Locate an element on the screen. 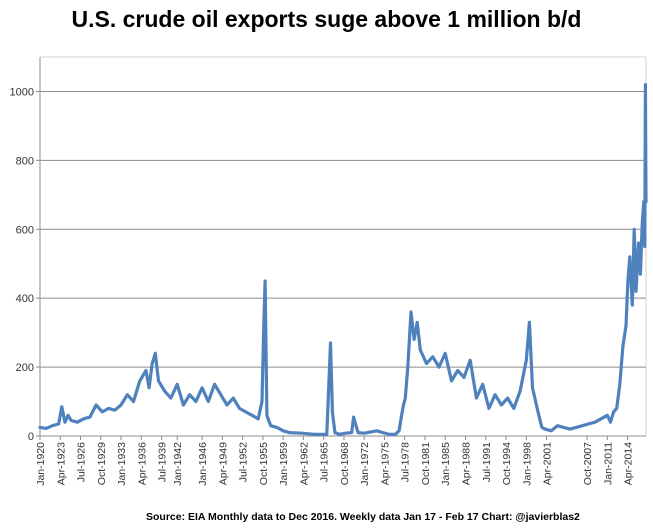  x-tick-label: Apr-1936 is located at coordinates (142, 463).